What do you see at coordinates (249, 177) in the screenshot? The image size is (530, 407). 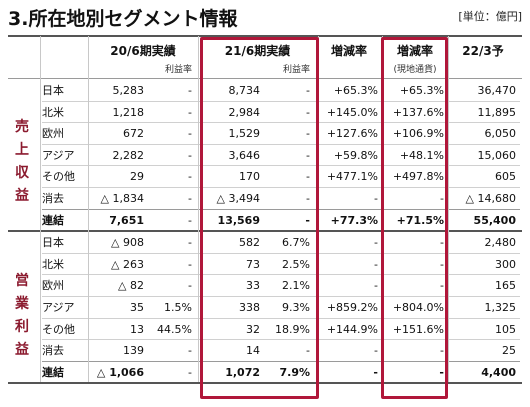 I see `revenue-cell-fy21: 170` at bounding box center [249, 177].